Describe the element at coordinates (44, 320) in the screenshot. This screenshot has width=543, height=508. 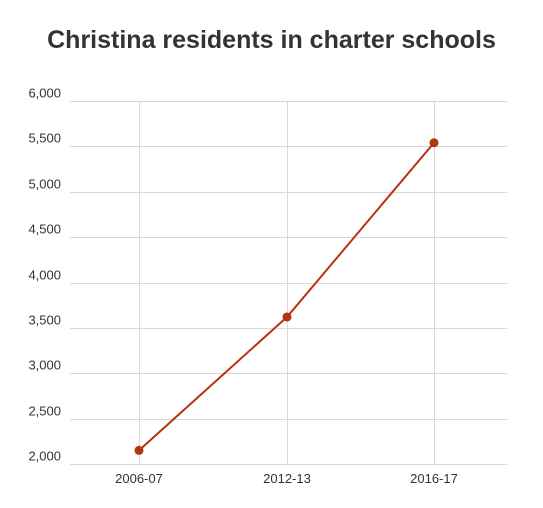
I see `y-tick-label: 3,500` at that location.